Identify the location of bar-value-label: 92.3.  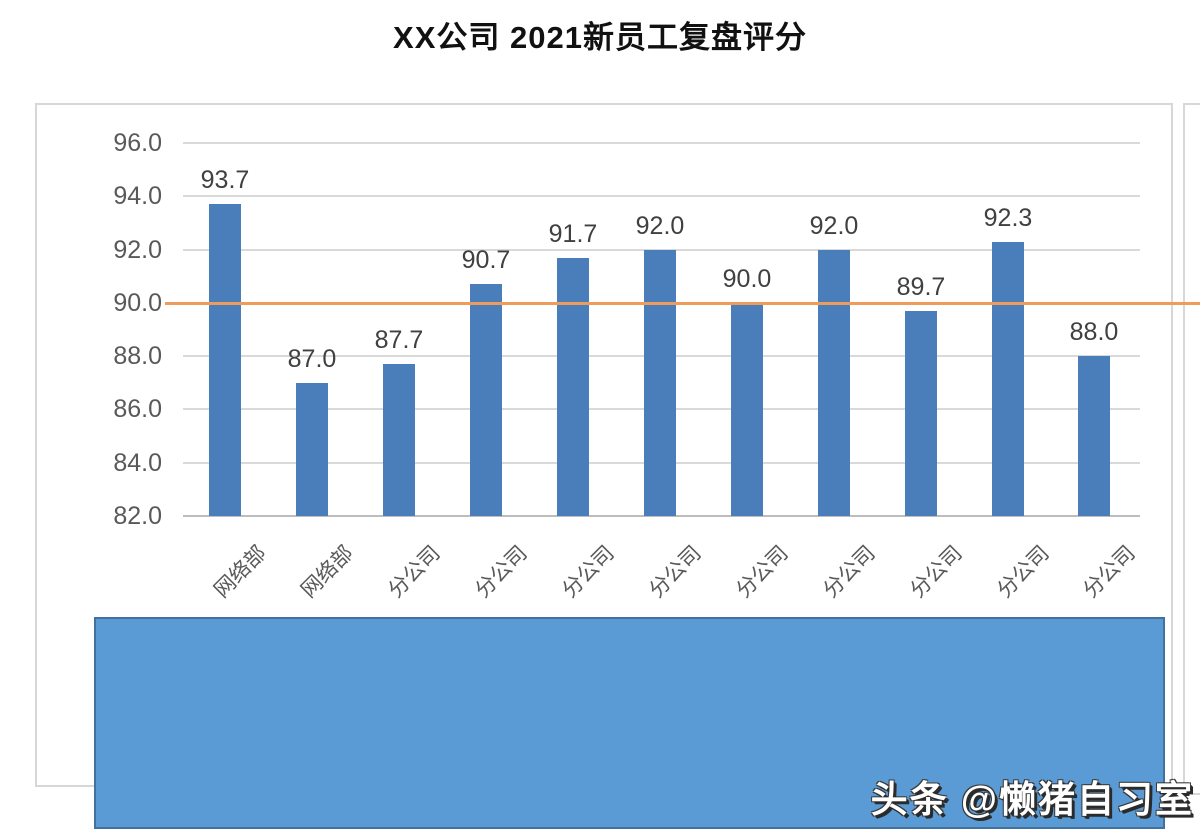
(1008, 217).